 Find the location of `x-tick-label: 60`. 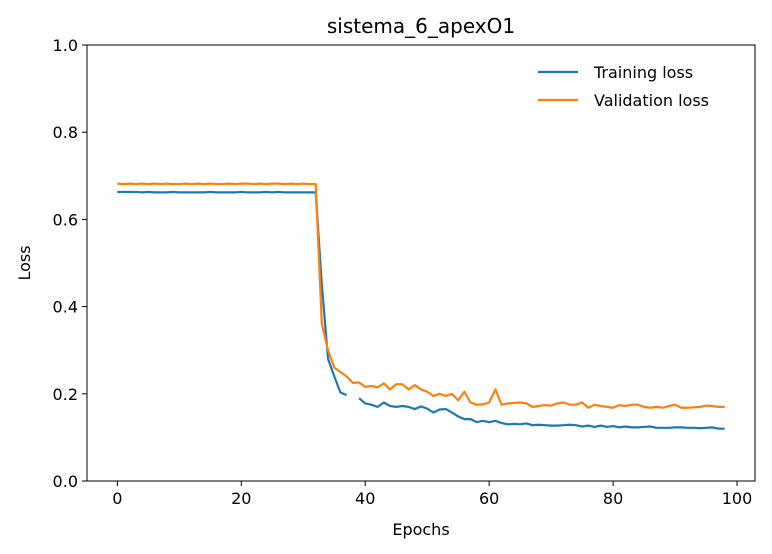

x-tick-label: 60 is located at coordinates (489, 498).